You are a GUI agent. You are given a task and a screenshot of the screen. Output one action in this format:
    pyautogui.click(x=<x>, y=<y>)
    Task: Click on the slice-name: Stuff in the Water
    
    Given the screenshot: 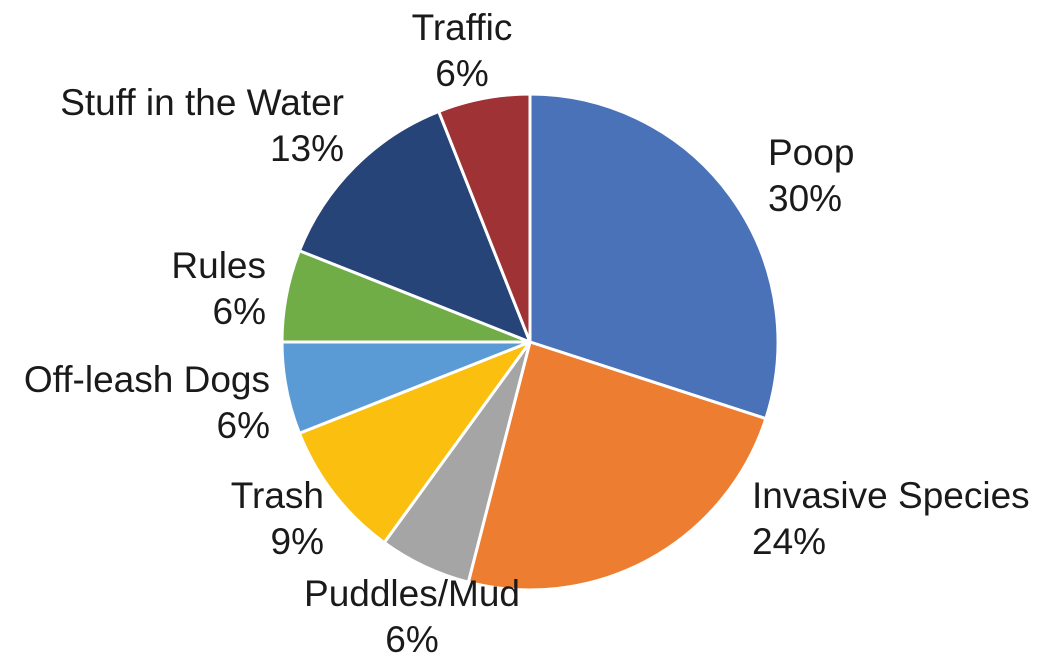 What is the action you would take?
    pyautogui.click(x=202, y=102)
    